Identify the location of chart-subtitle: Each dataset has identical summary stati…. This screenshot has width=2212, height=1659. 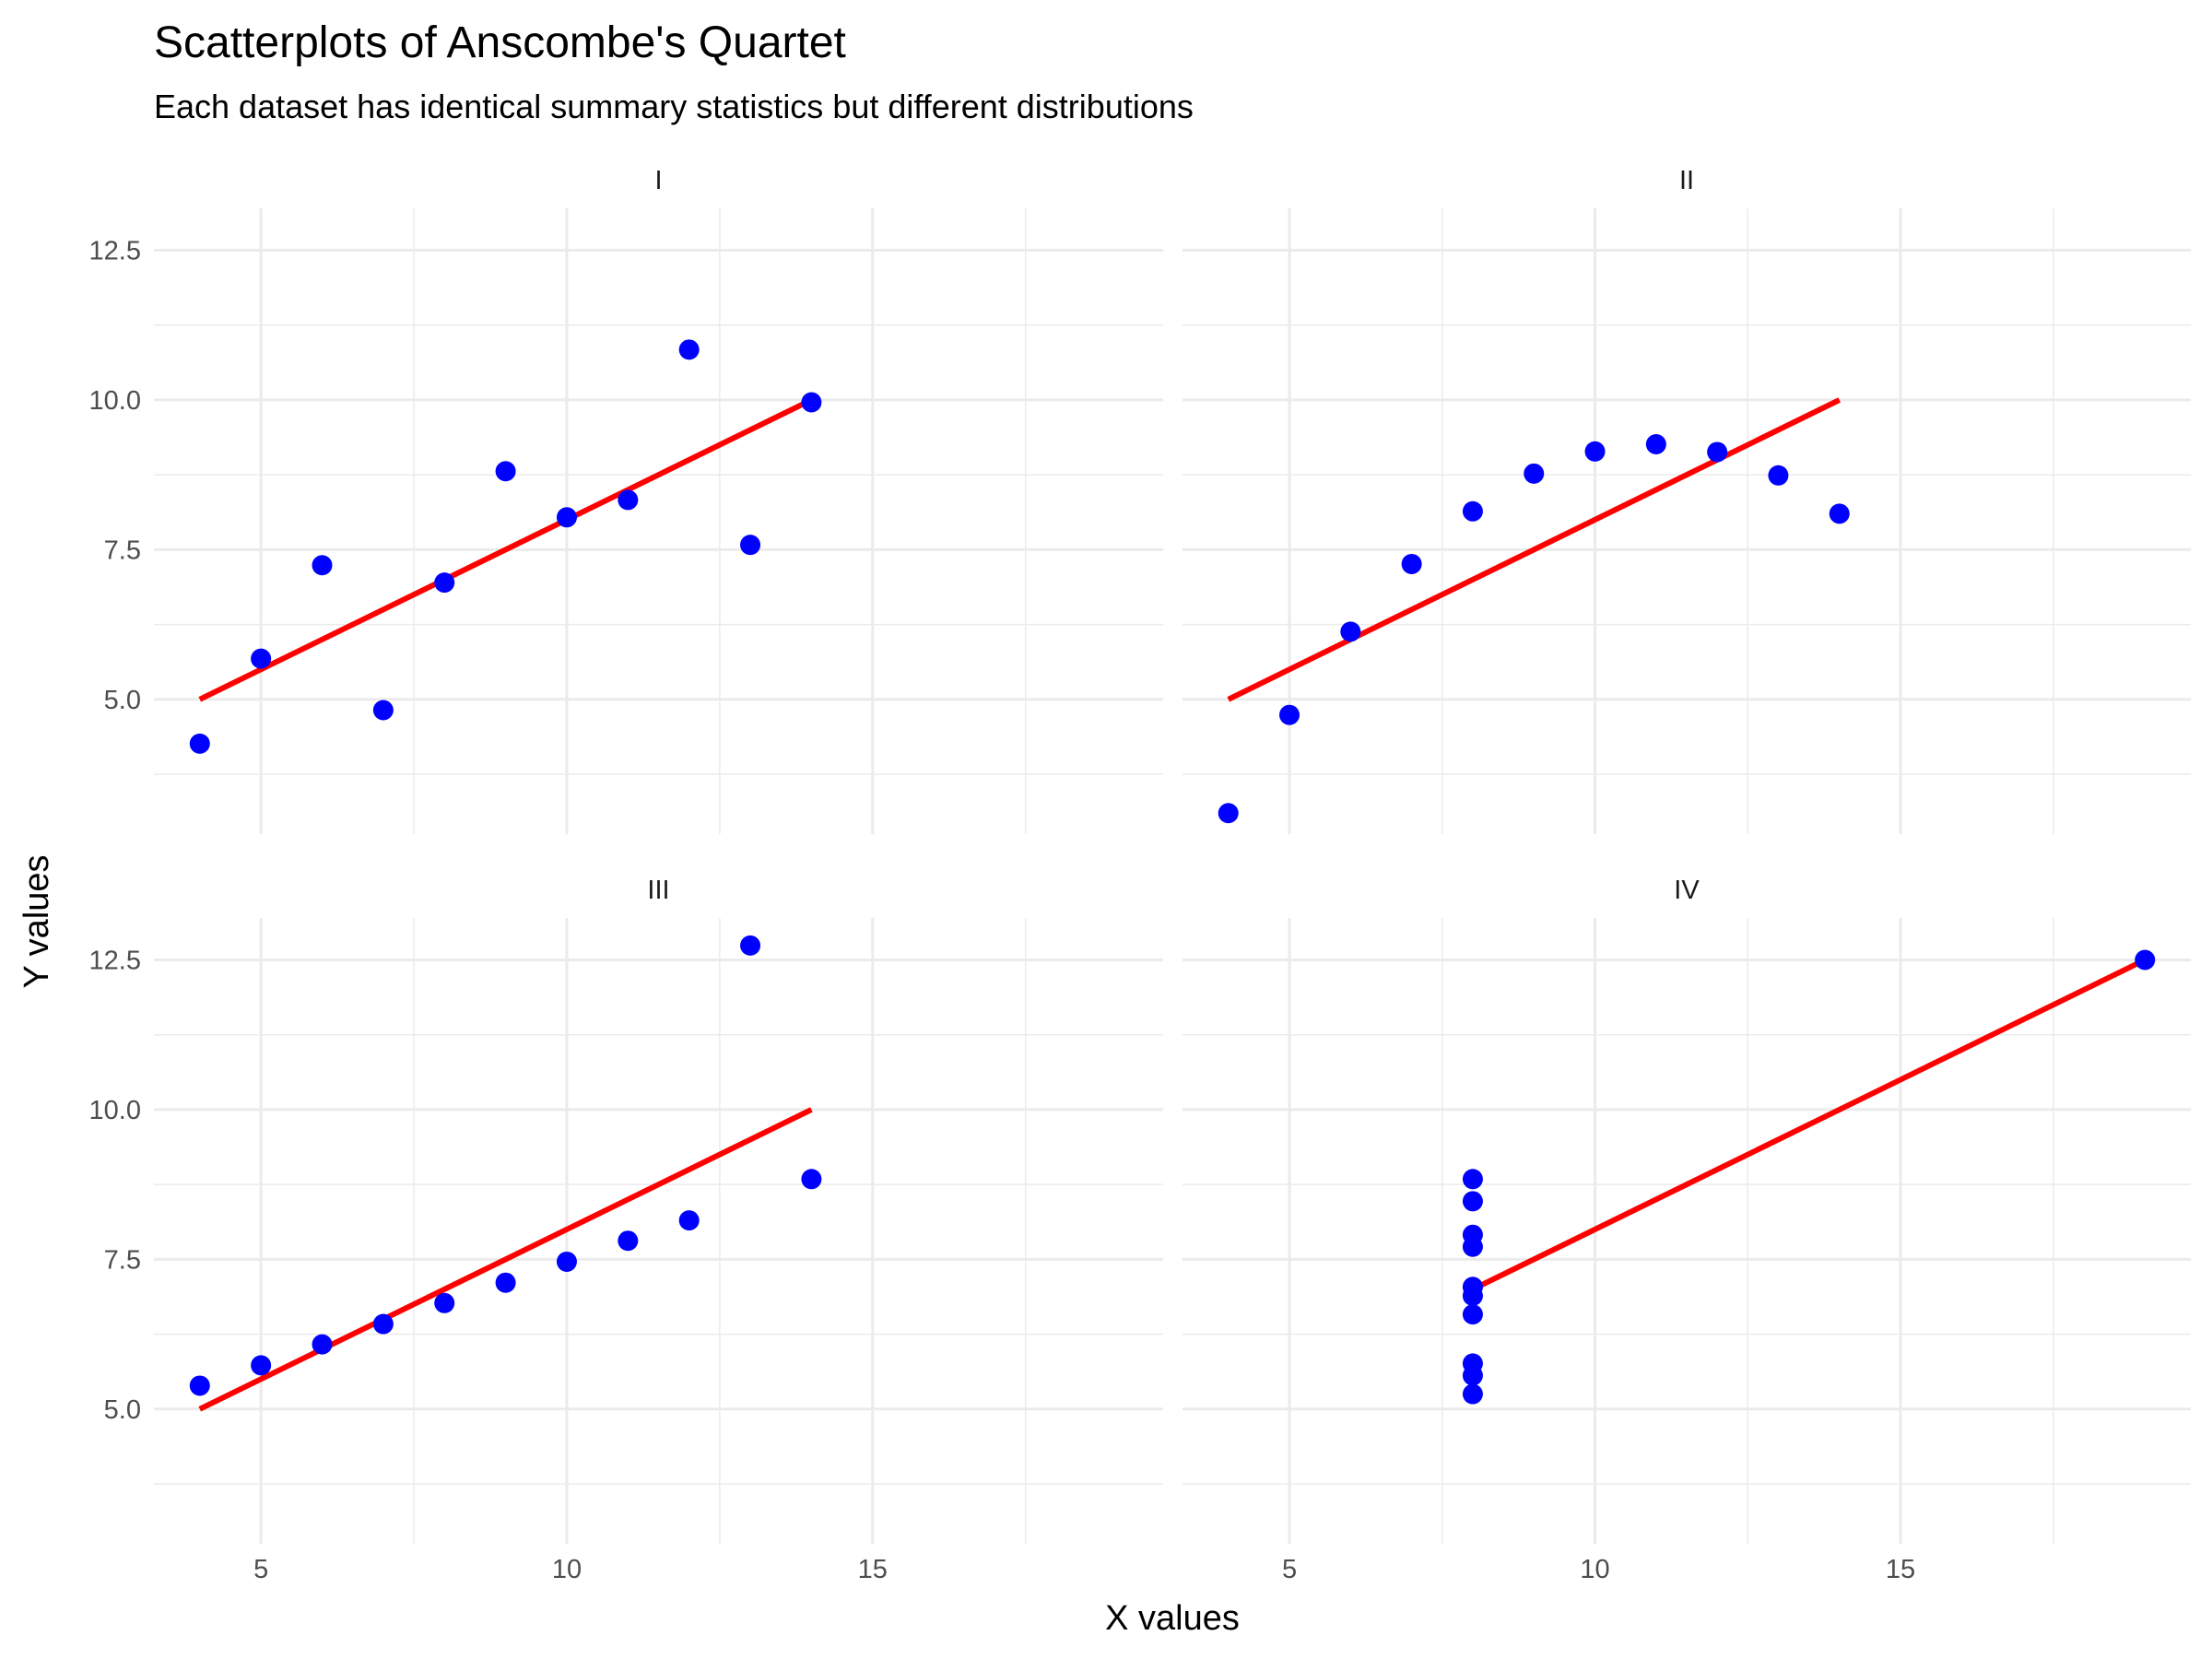
(674, 106).